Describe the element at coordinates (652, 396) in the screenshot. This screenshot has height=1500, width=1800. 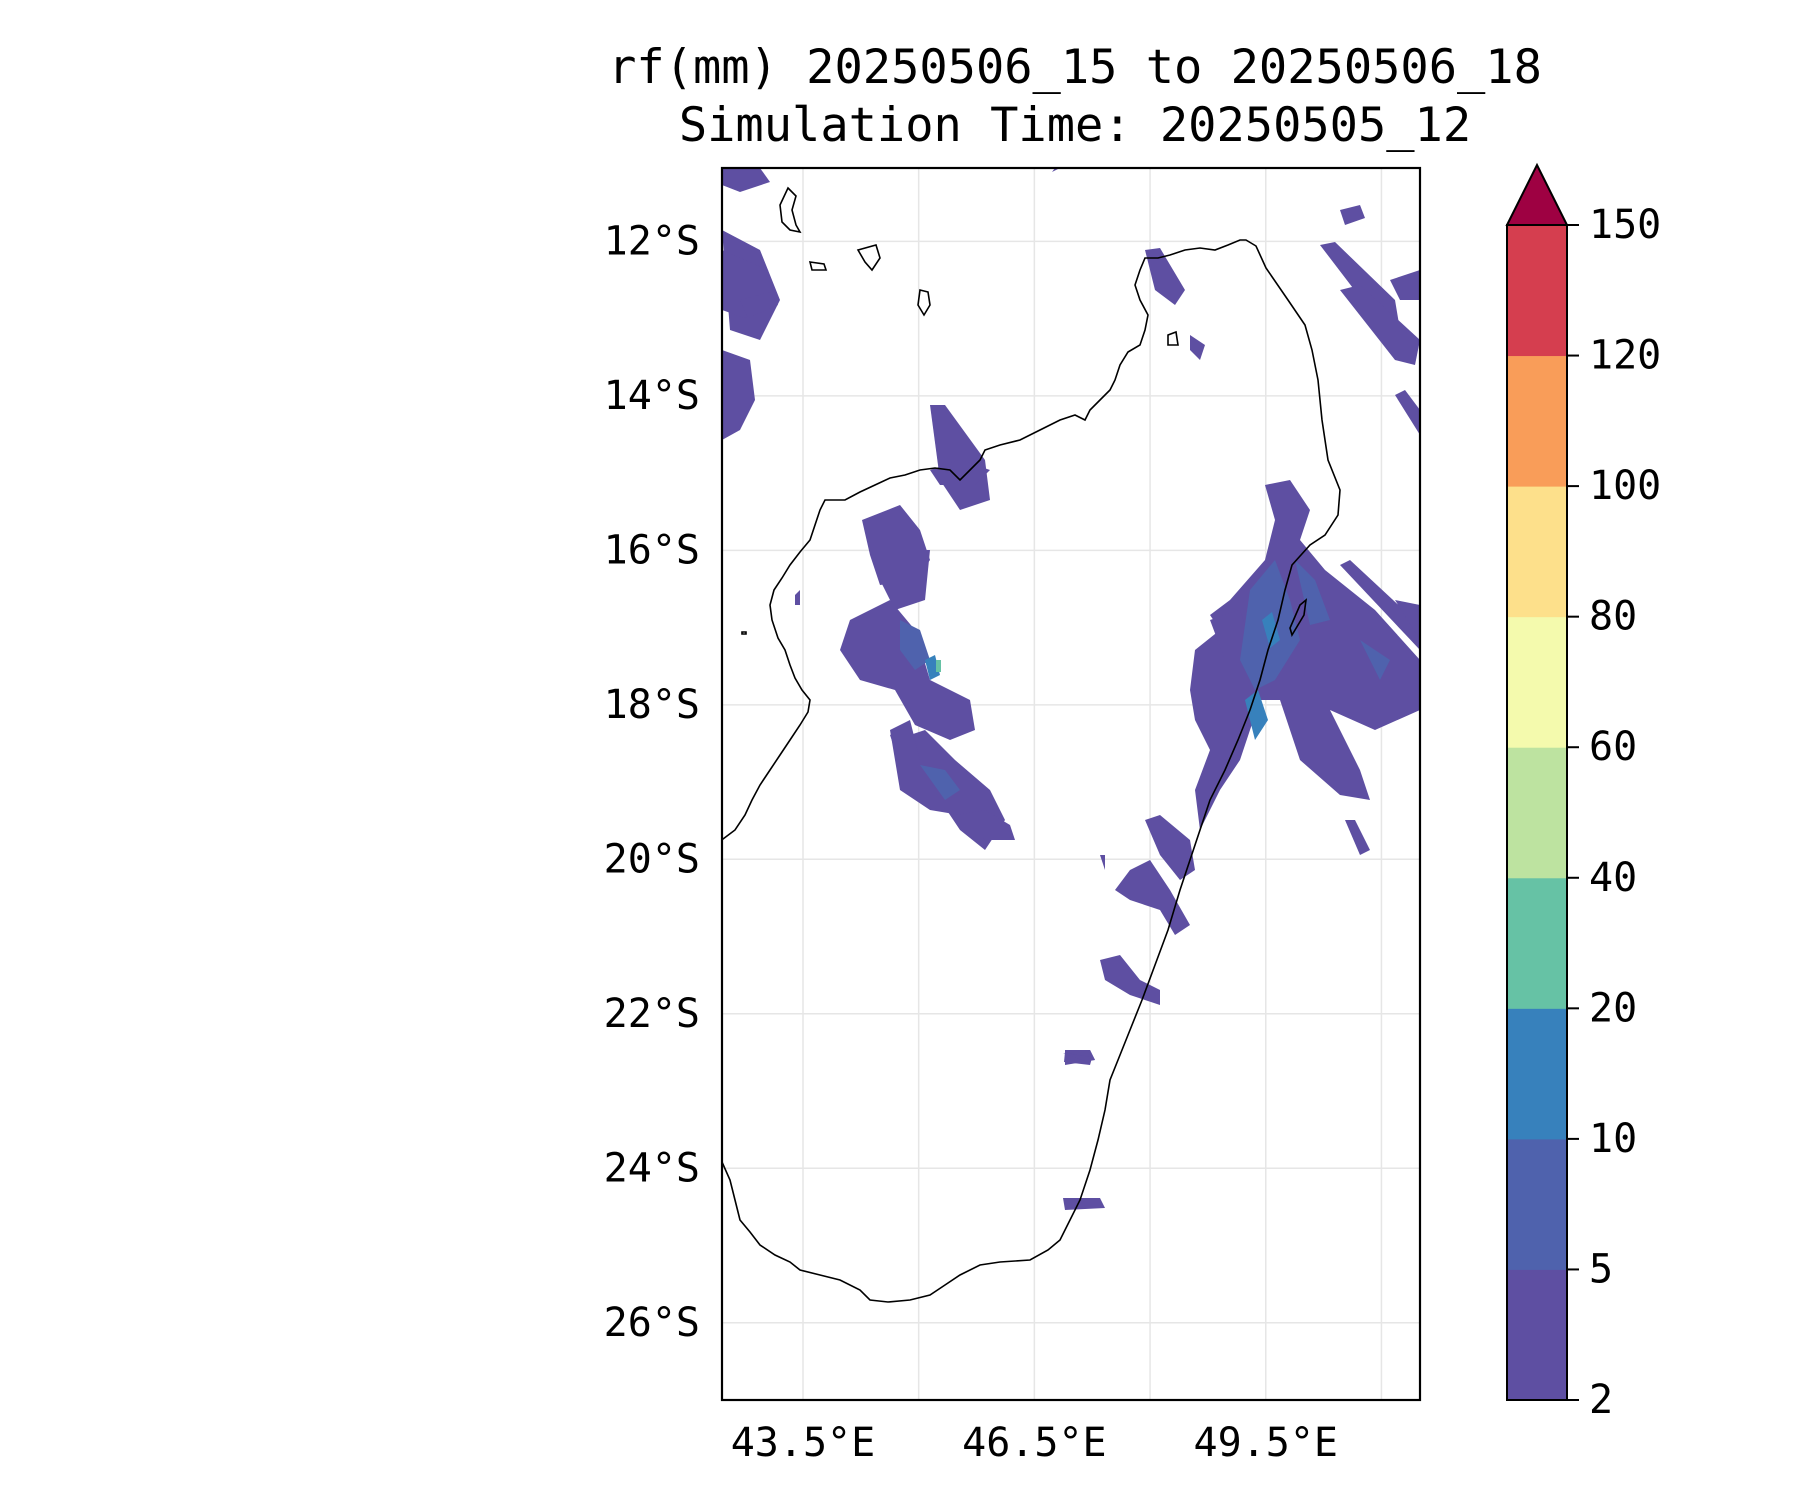
I see `lat-tick-label: 14°S` at that location.